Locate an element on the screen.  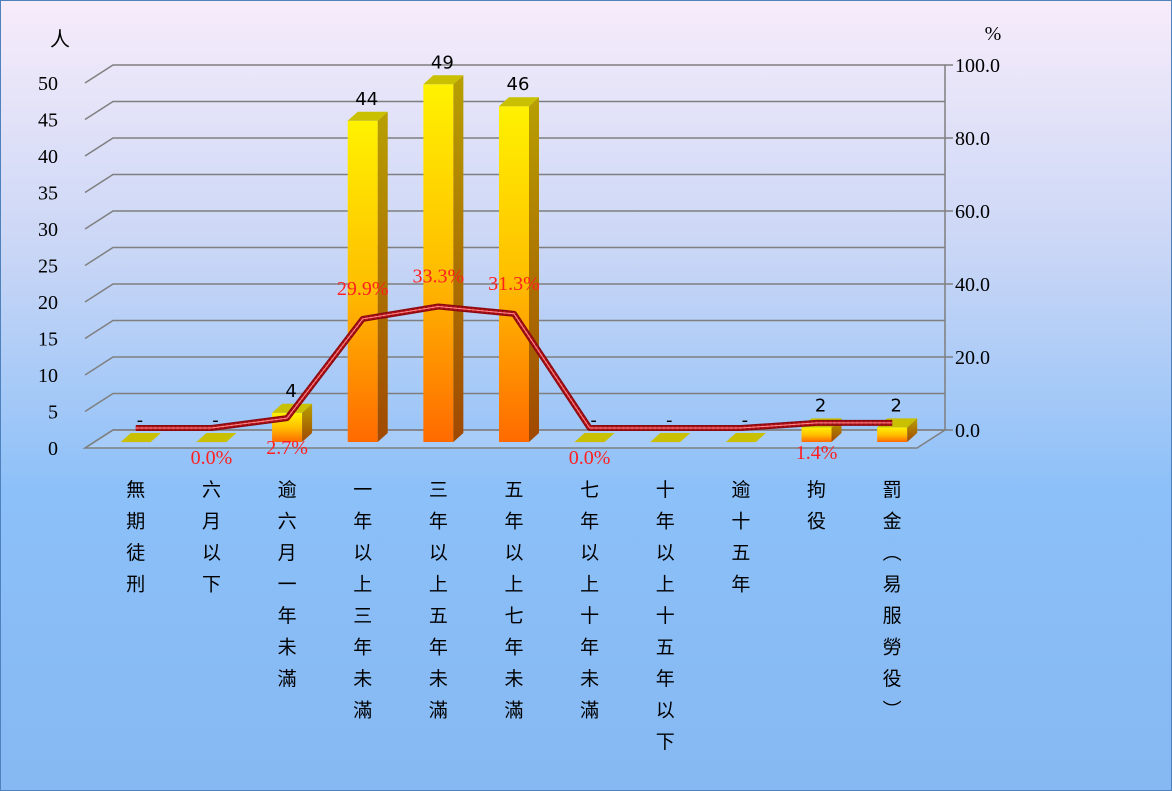
percentage-label: 2.7% is located at coordinates (287, 448).